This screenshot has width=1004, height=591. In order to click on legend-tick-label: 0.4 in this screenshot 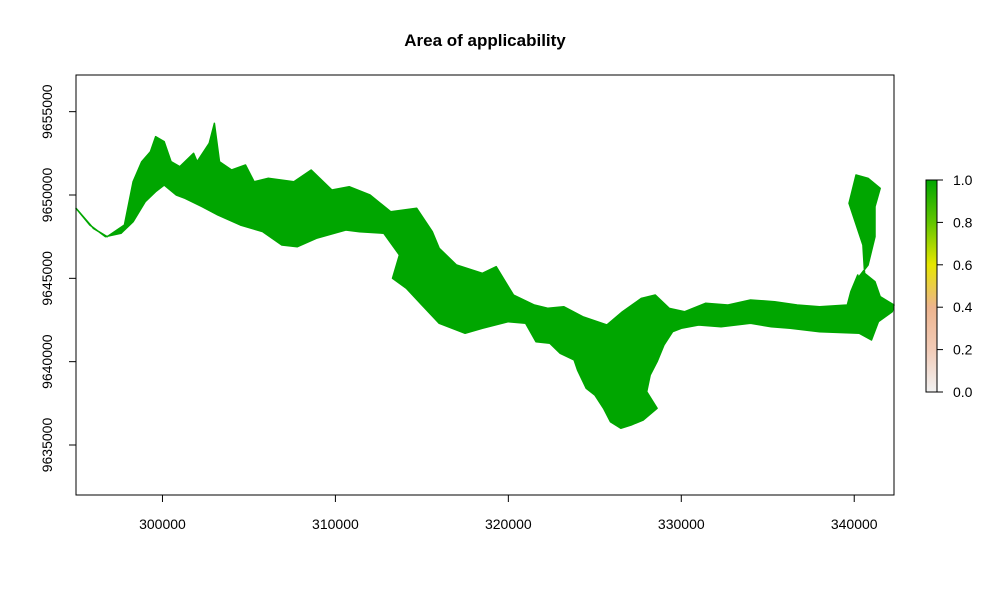, I will do `click(963, 307)`.